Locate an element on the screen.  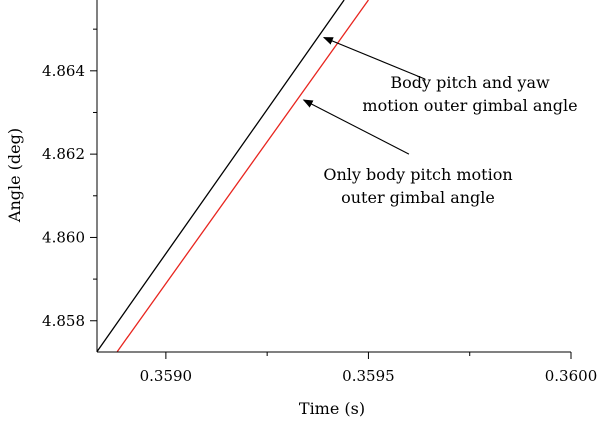
y-tick-label: 4.864 is located at coordinates (63, 71).